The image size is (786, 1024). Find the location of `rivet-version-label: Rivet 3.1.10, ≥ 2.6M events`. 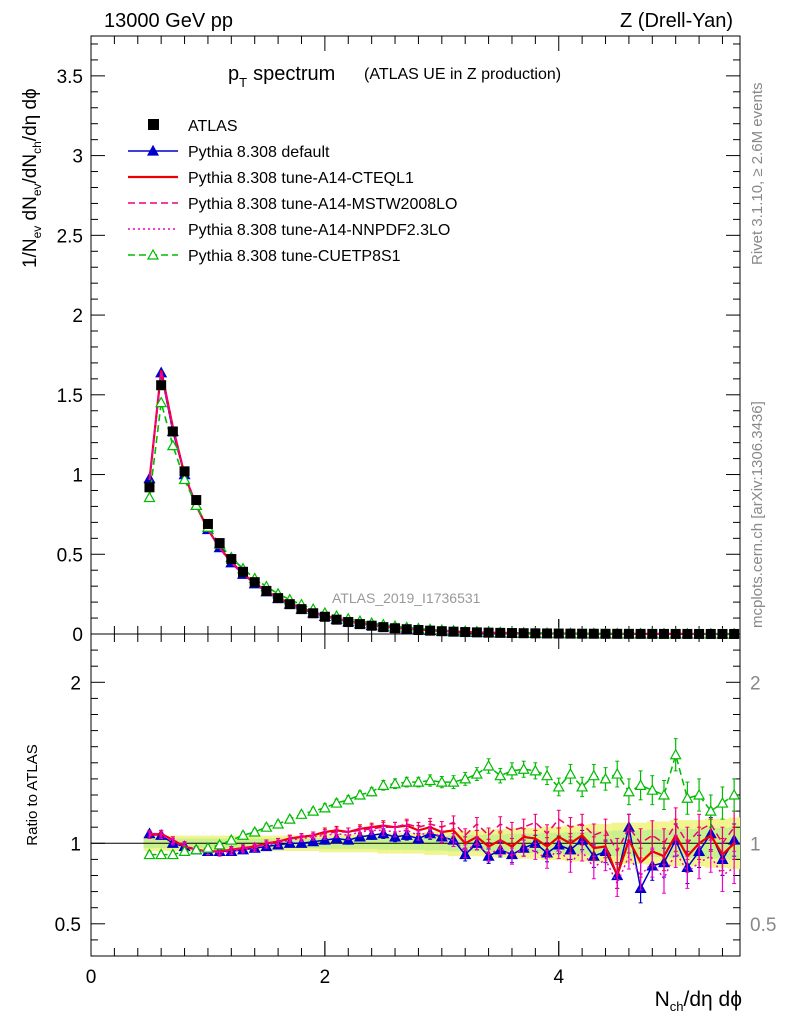

rivet-version-label: Rivet 3.1.10, ≥ 2.6M events is located at coordinates (757, 174).